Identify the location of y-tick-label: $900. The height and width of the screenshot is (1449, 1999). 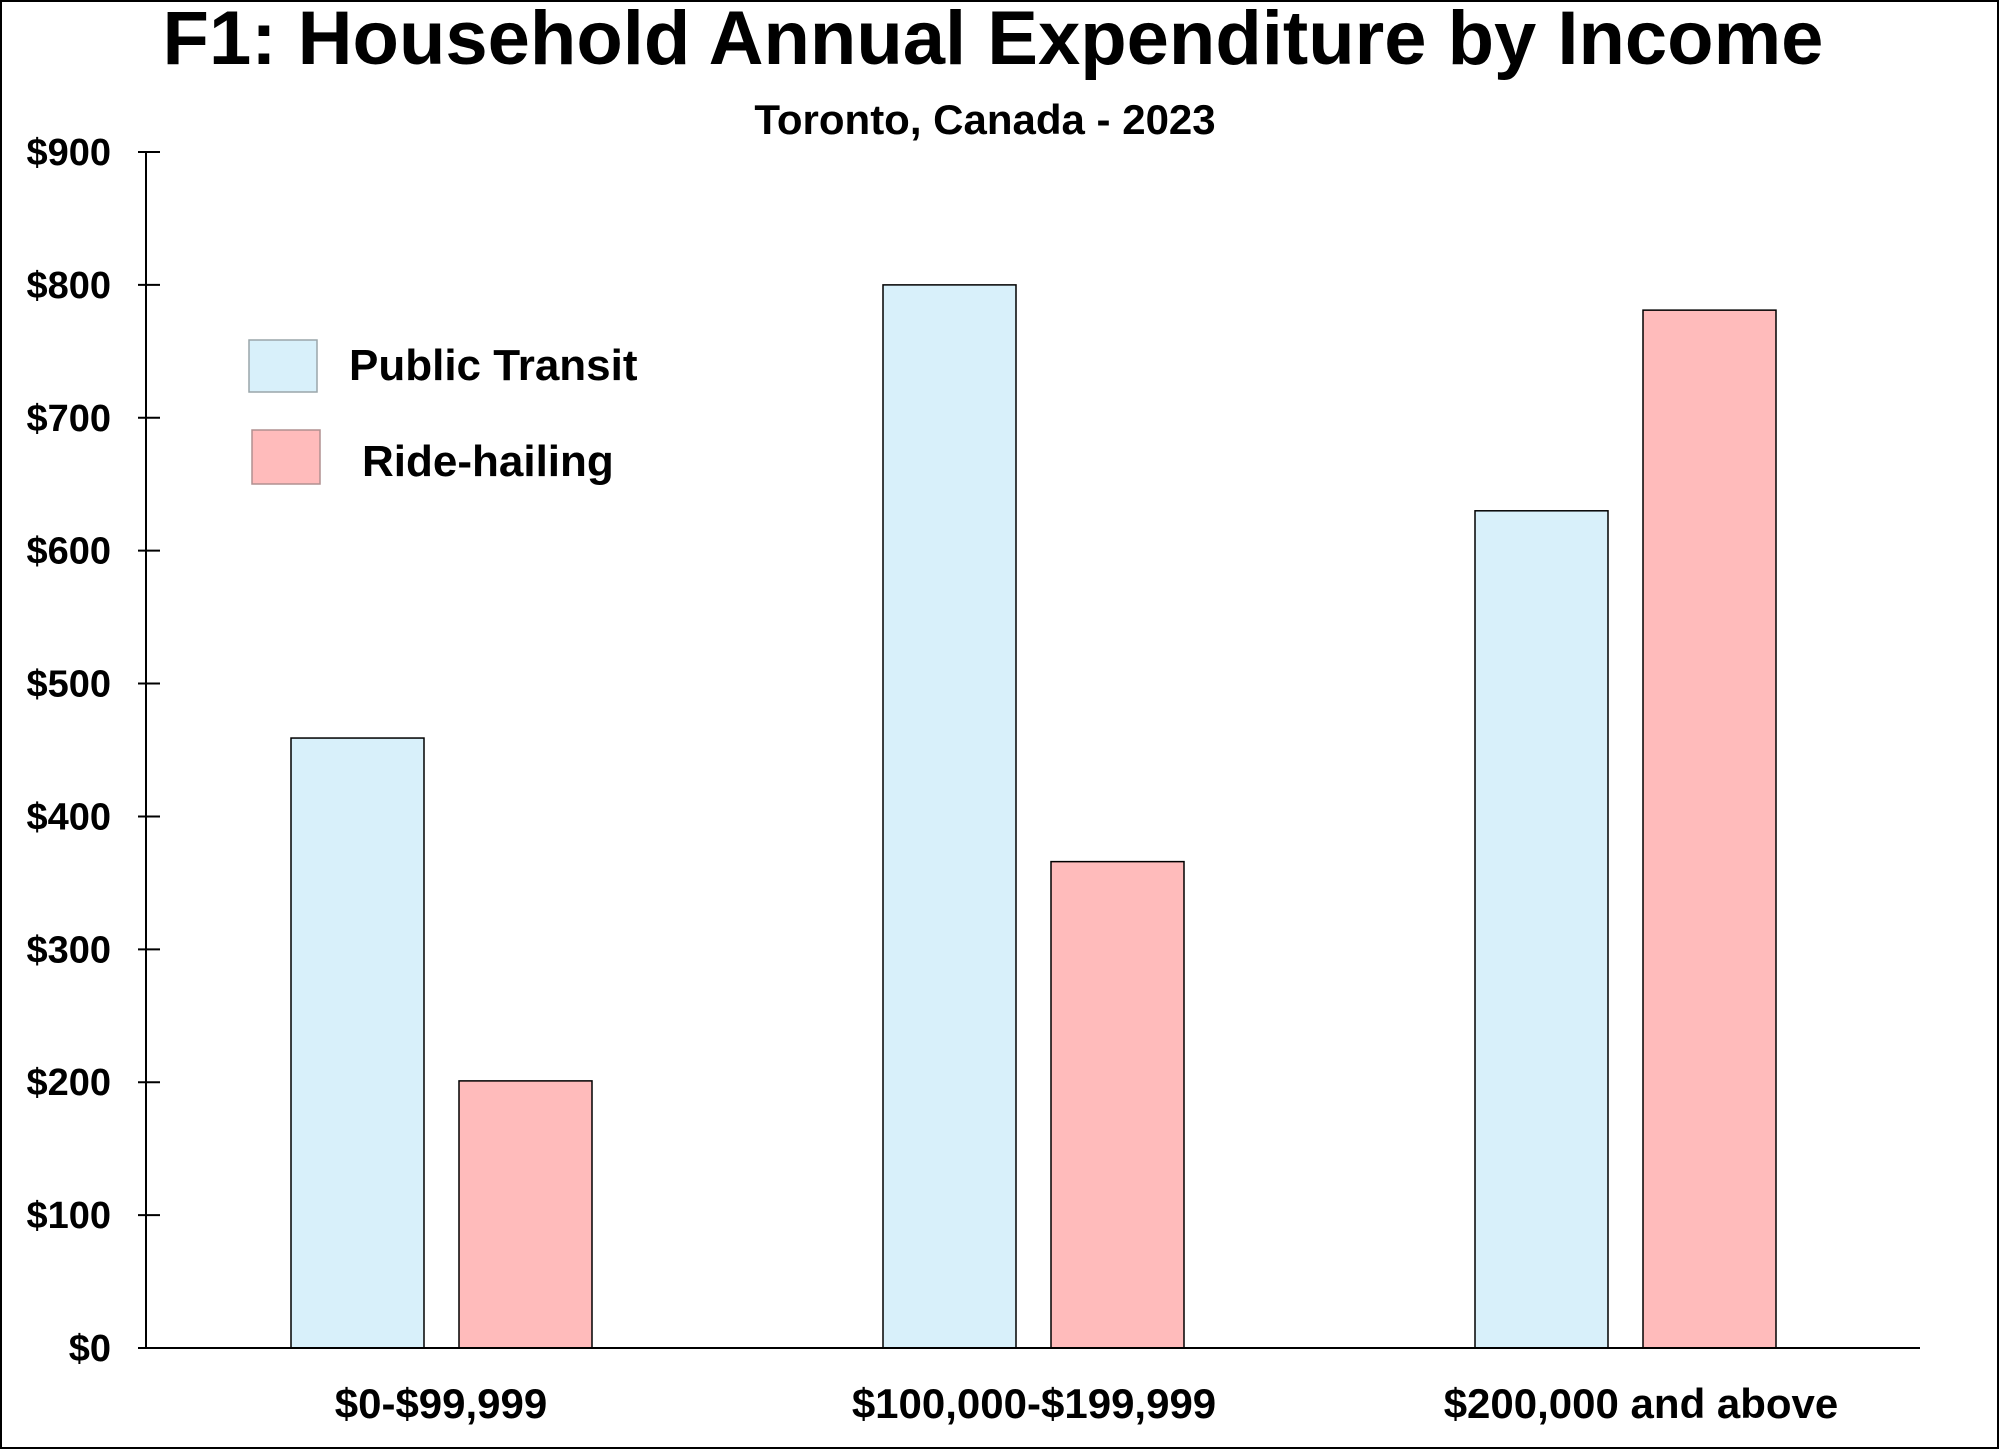
(68, 153).